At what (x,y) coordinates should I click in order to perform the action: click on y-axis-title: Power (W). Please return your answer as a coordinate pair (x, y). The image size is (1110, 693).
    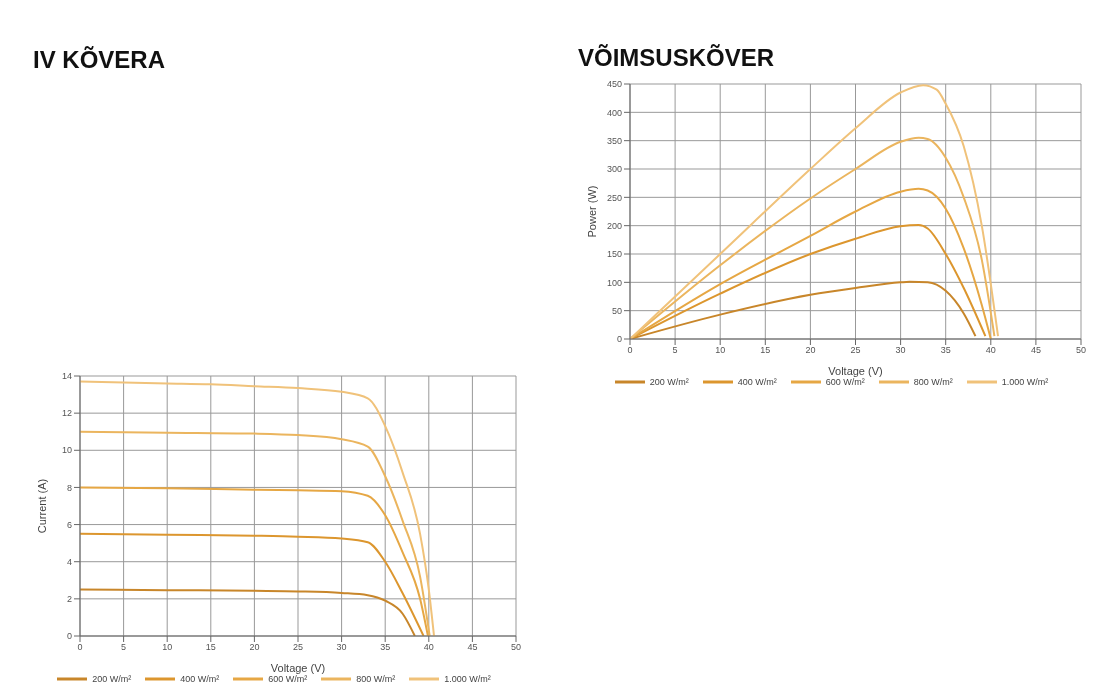
    Looking at the image, I should click on (591, 211).